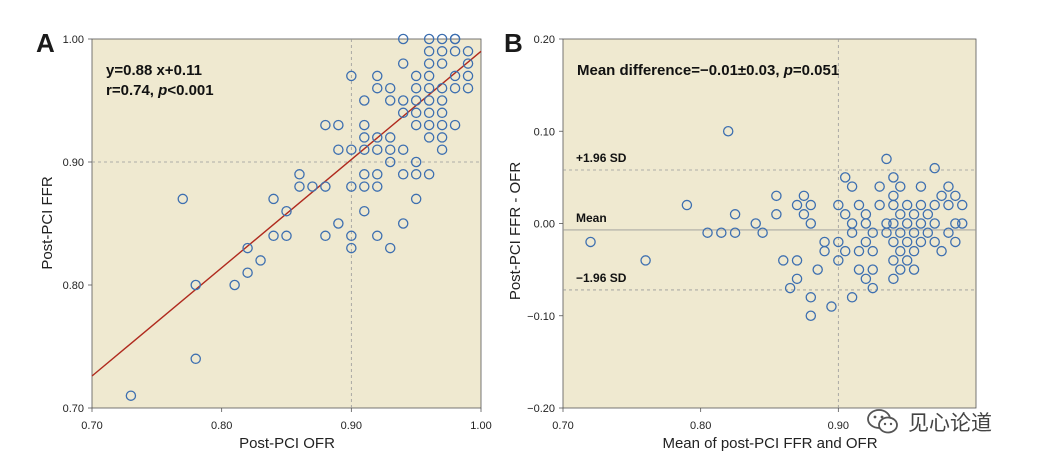  I want to click on x-axis-title-b: Mean of post-PCI FFR and OFR, so click(769, 443).